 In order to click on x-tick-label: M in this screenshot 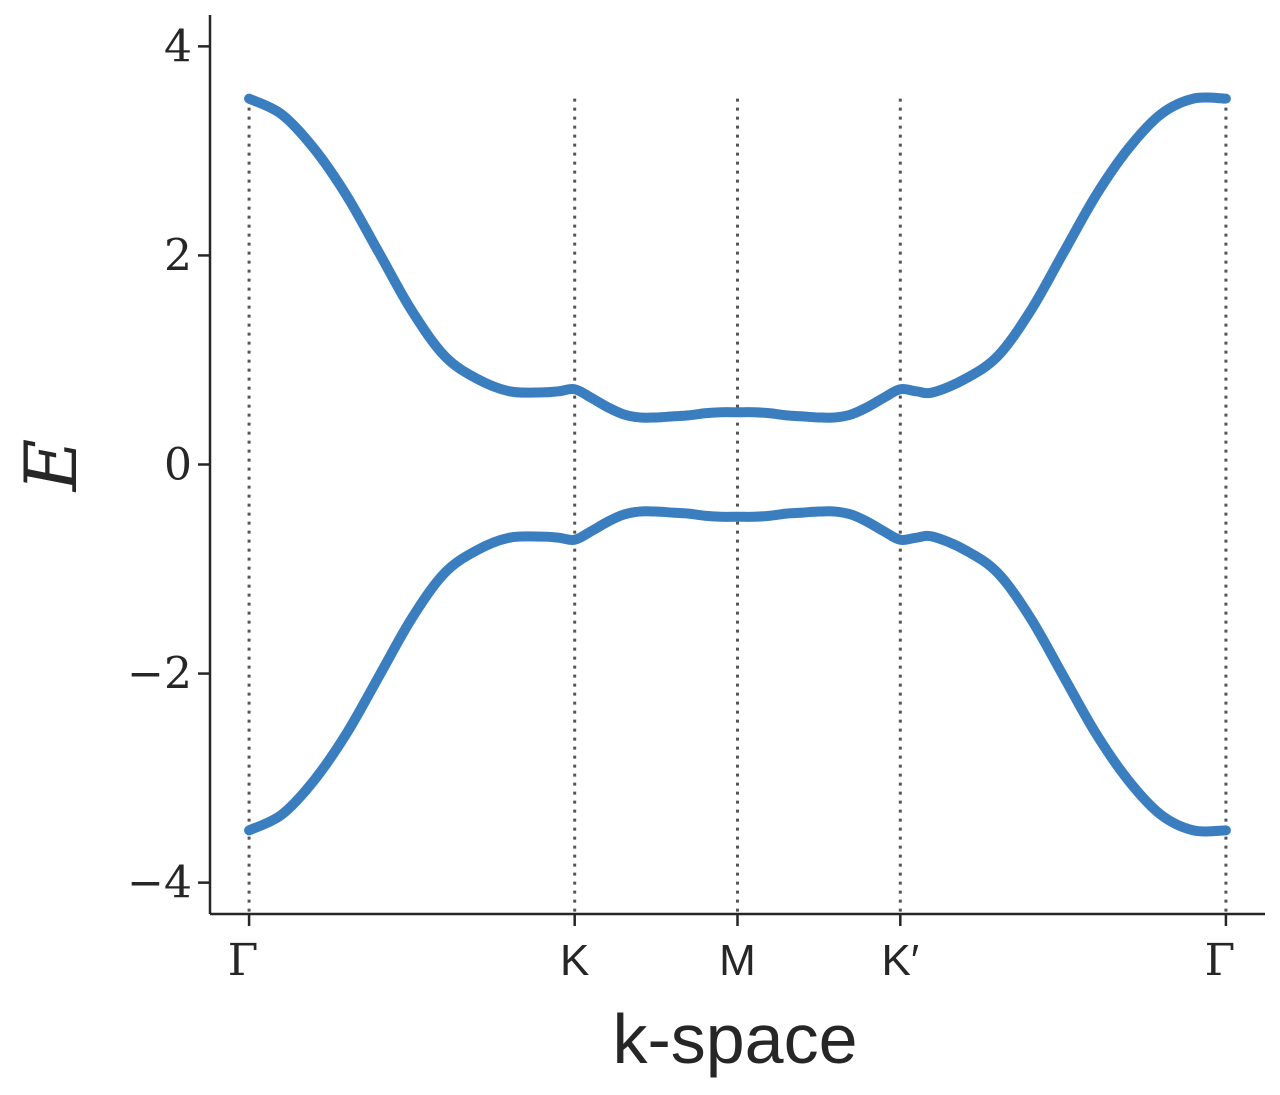, I will do `click(737, 960)`.